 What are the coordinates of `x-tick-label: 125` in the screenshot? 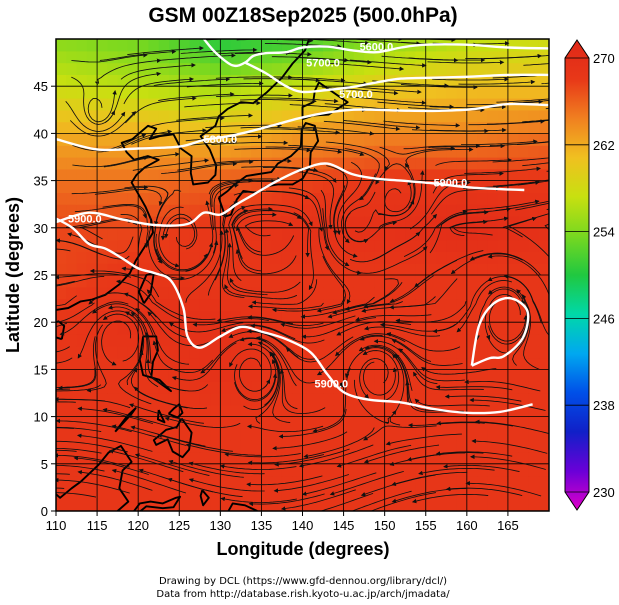 It's located at (179, 525).